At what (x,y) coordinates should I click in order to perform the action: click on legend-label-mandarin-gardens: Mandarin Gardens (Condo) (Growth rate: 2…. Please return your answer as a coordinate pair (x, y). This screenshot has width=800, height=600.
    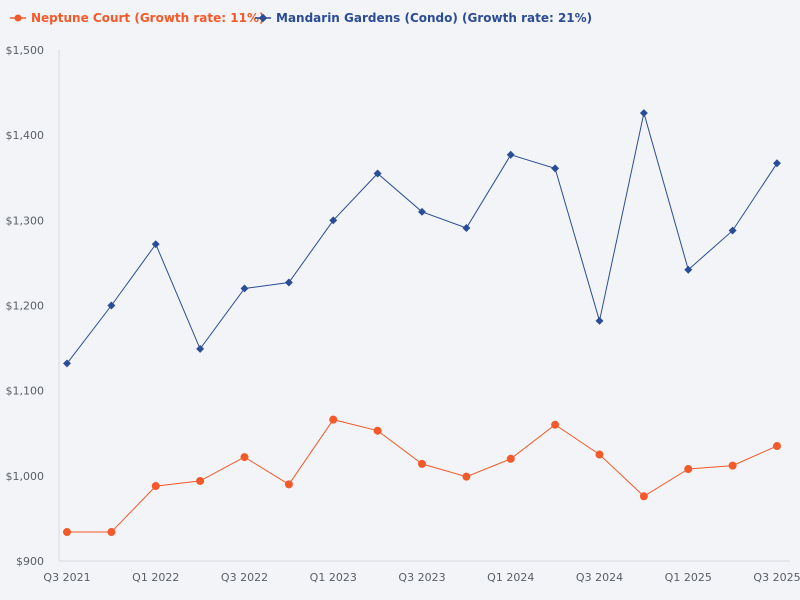
    Looking at the image, I should click on (434, 18).